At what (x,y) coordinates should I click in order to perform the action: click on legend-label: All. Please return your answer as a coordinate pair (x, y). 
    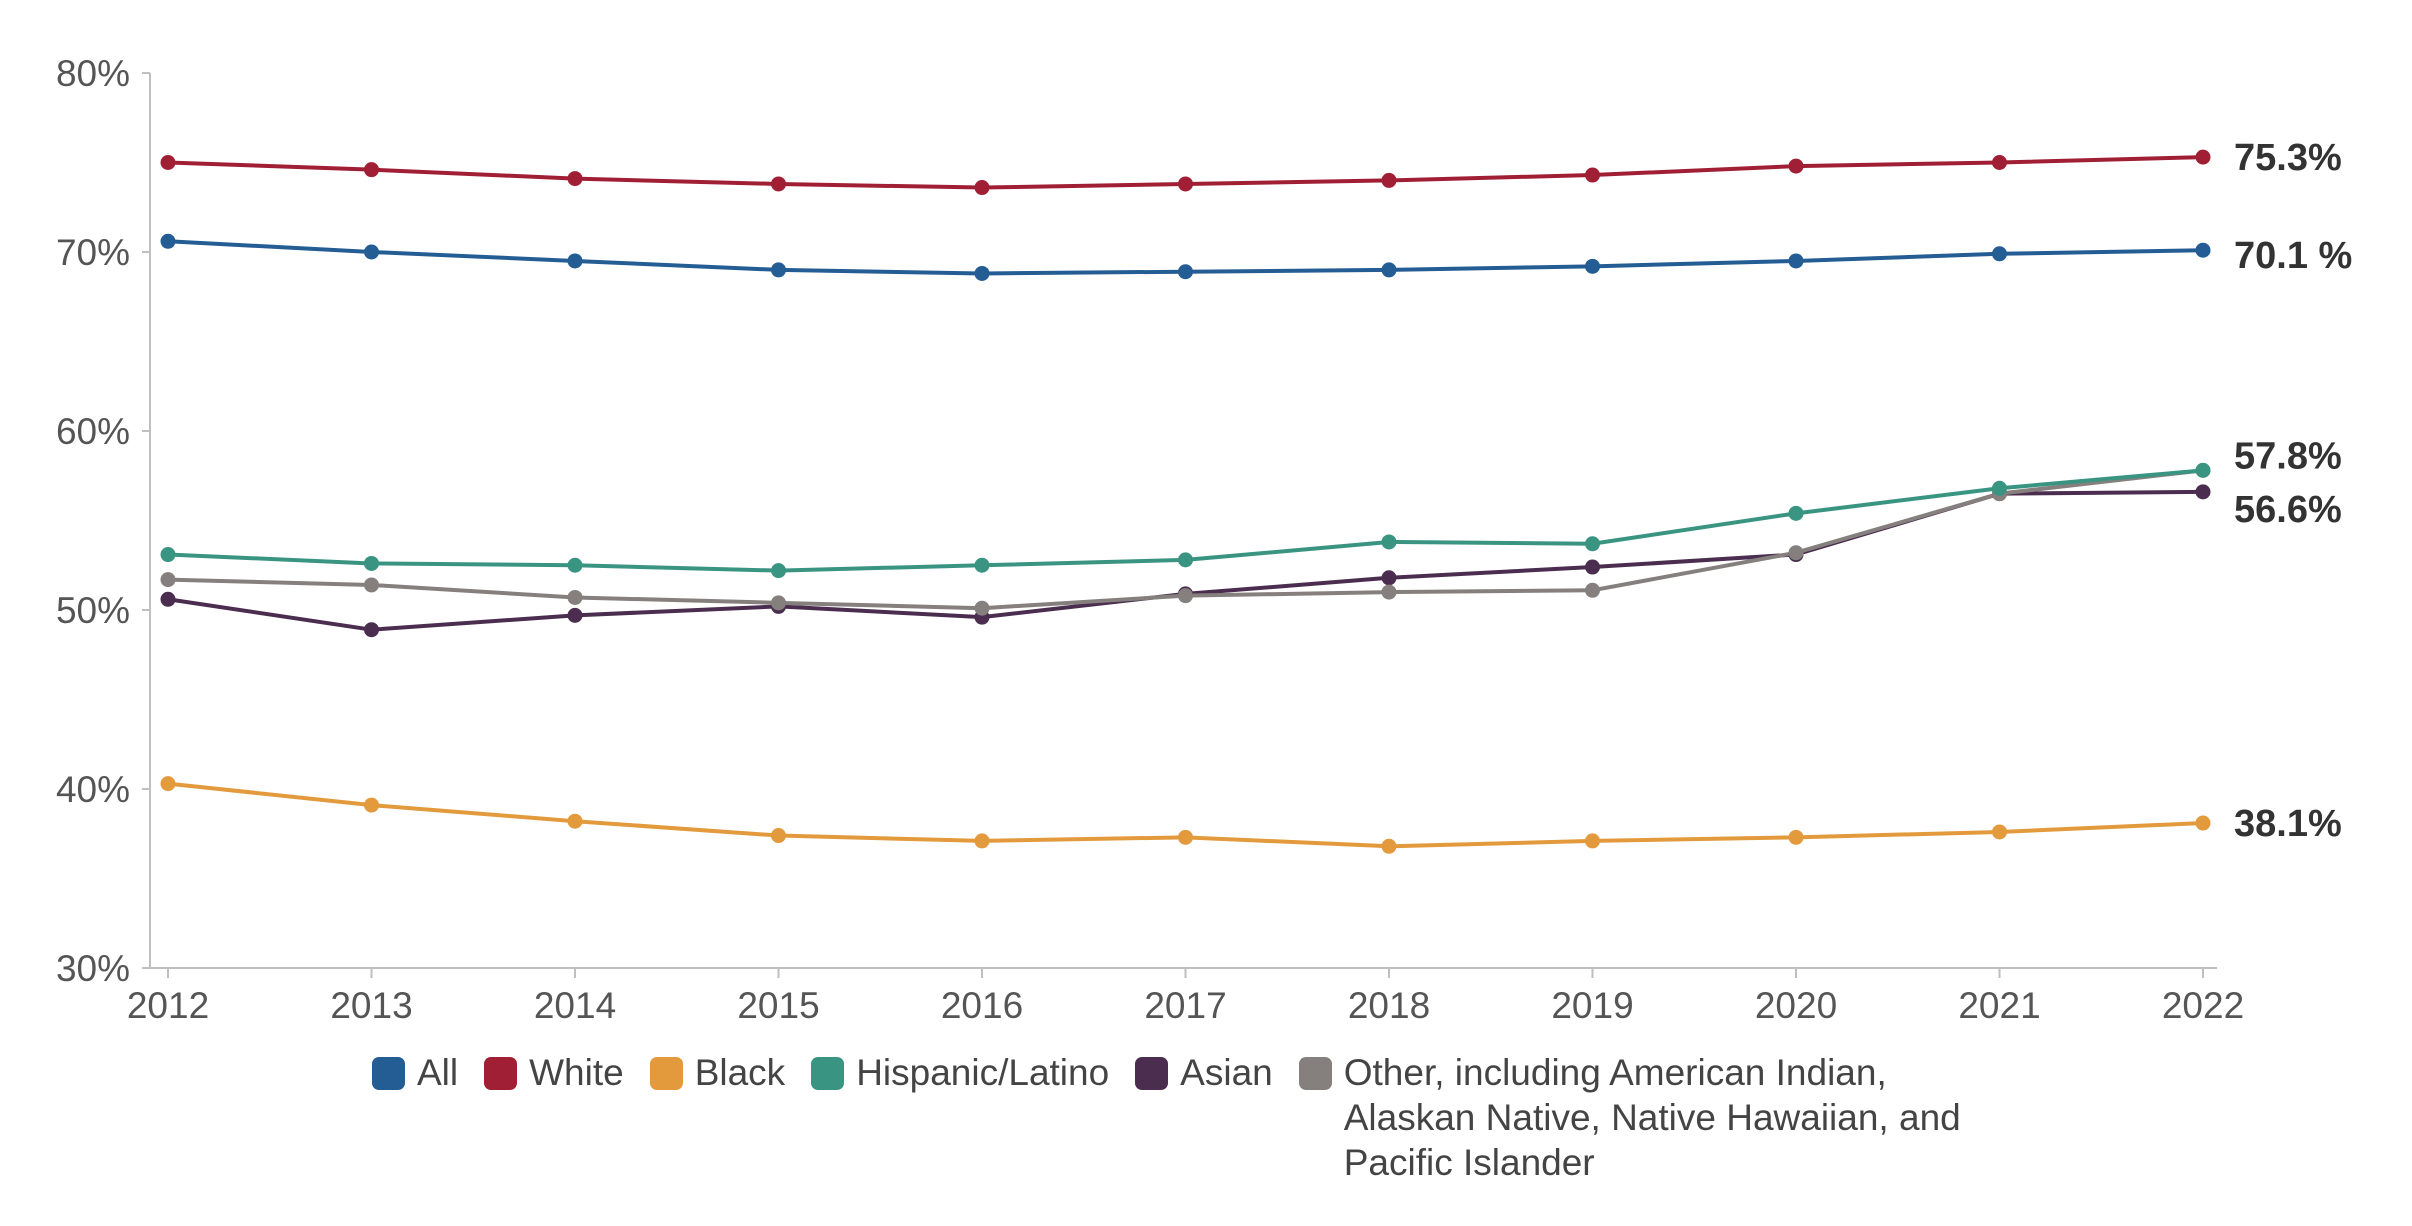
    Looking at the image, I should click on (438, 1072).